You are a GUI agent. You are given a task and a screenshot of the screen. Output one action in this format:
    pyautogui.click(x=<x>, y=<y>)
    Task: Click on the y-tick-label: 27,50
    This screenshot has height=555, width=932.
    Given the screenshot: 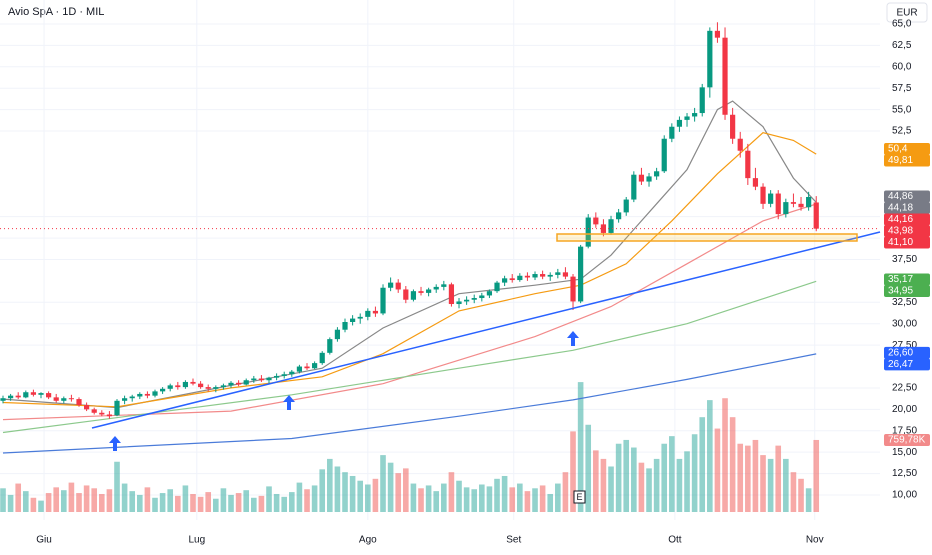 What is the action you would take?
    pyautogui.click(x=904, y=345)
    